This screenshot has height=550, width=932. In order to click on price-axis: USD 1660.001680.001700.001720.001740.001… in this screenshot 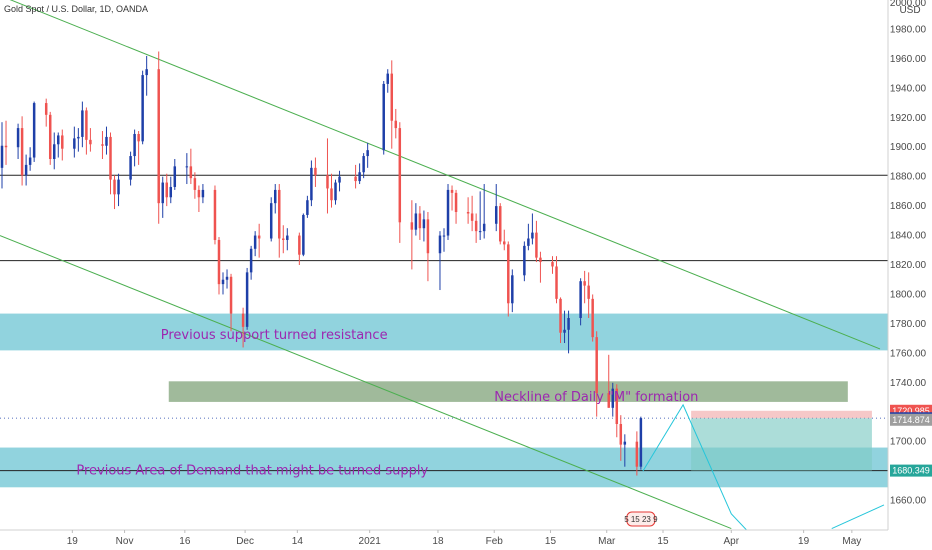, I will do `click(909, 275)`.